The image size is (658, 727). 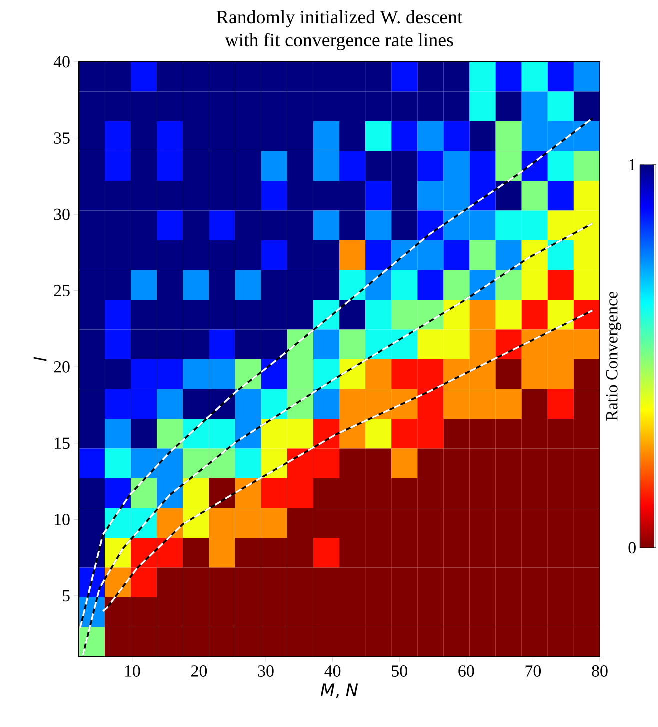 What do you see at coordinates (466, 671) in the screenshot?
I see `x-tick-label: 60` at bounding box center [466, 671].